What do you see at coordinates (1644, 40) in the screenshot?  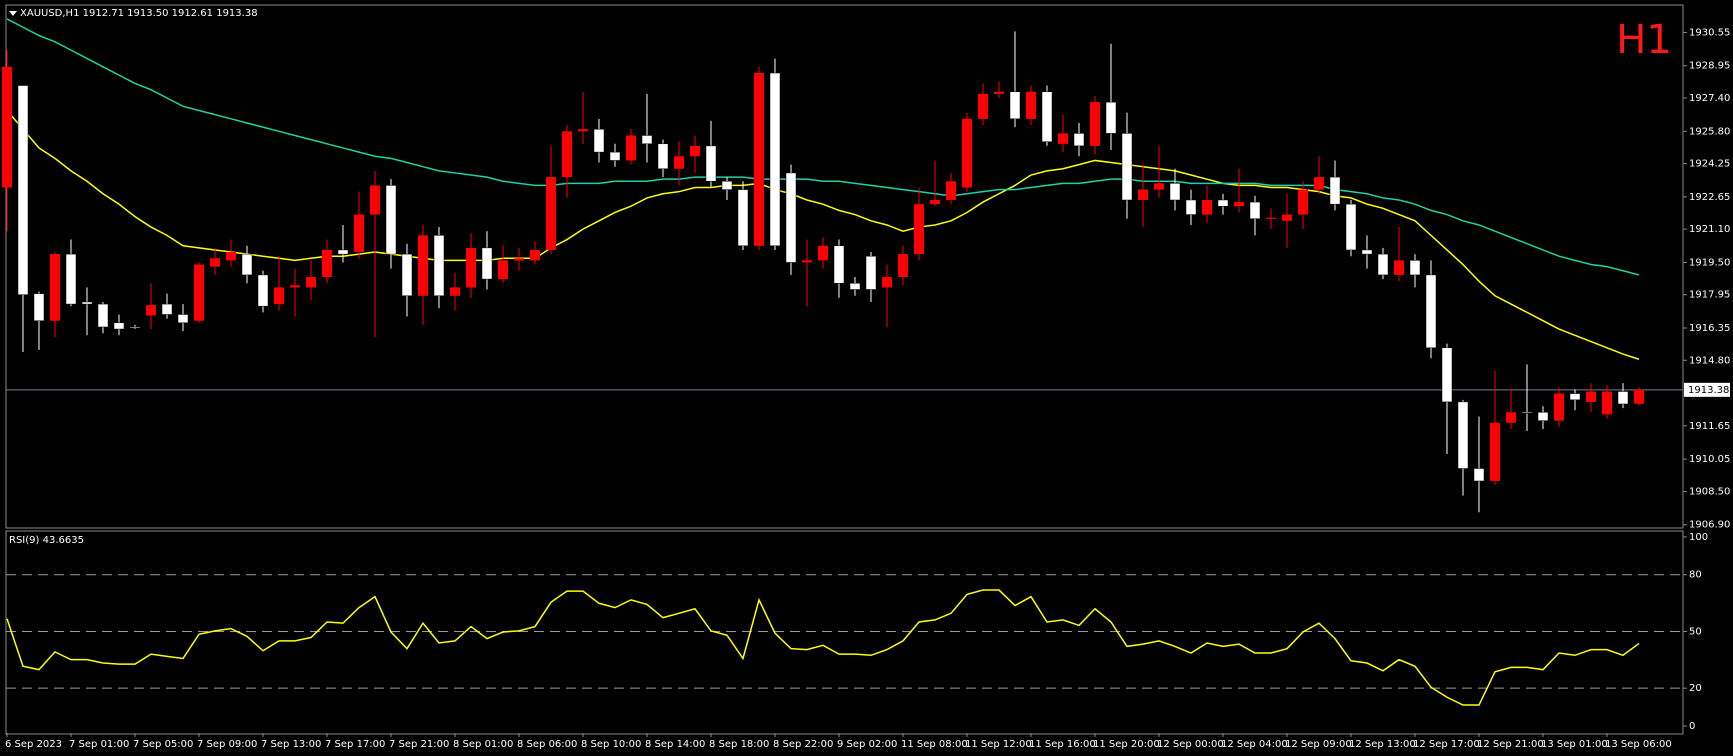 I see `timeframe-annotation: H1` at bounding box center [1644, 40].